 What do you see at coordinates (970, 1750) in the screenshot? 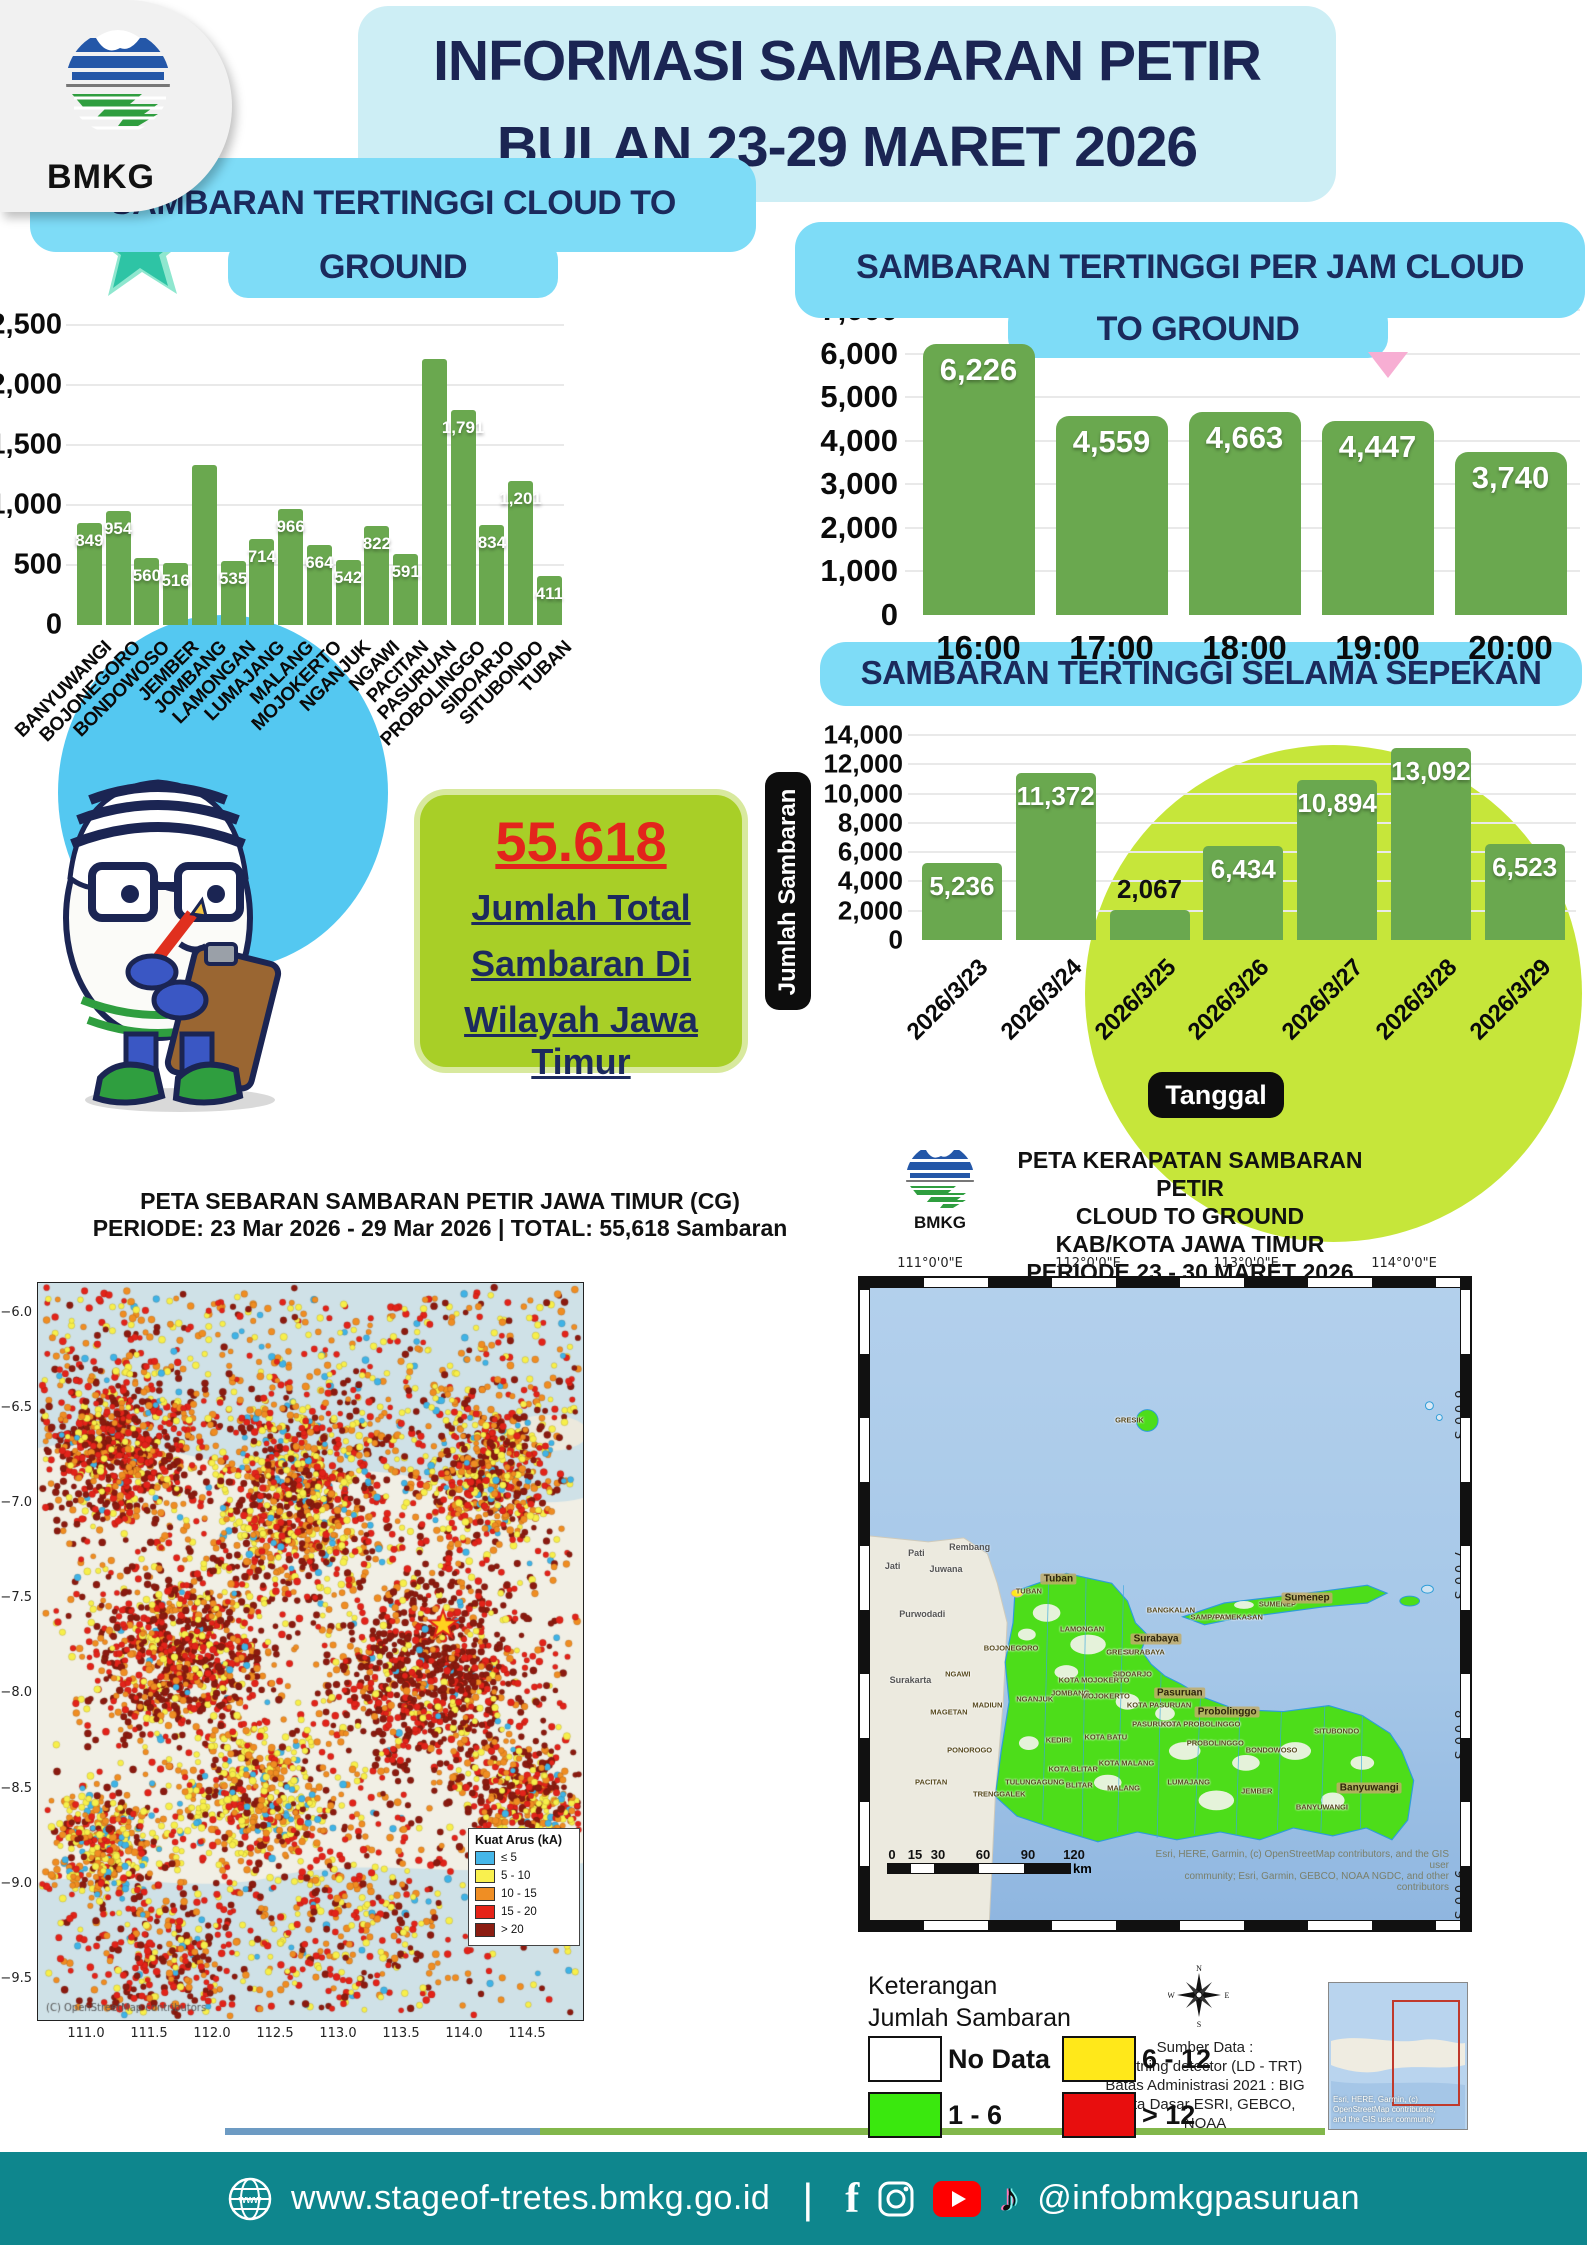
I see `map-region-label: PONOROGO` at bounding box center [970, 1750].